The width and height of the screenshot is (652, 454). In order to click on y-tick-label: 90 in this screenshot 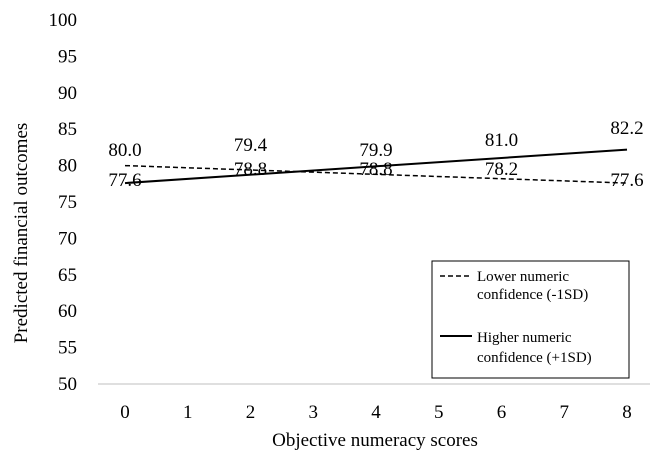, I will do `click(67, 93)`.